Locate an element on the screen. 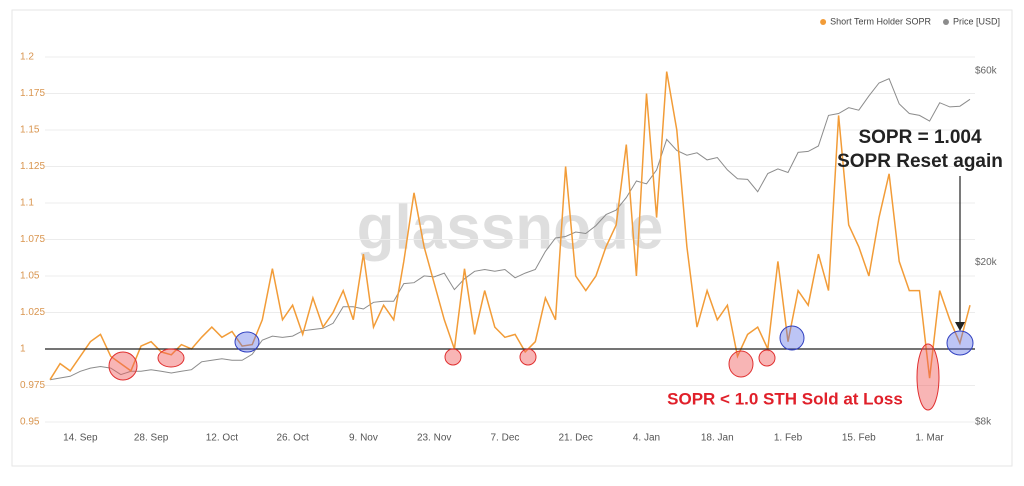  highlight-circles is located at coordinates (541, 368).